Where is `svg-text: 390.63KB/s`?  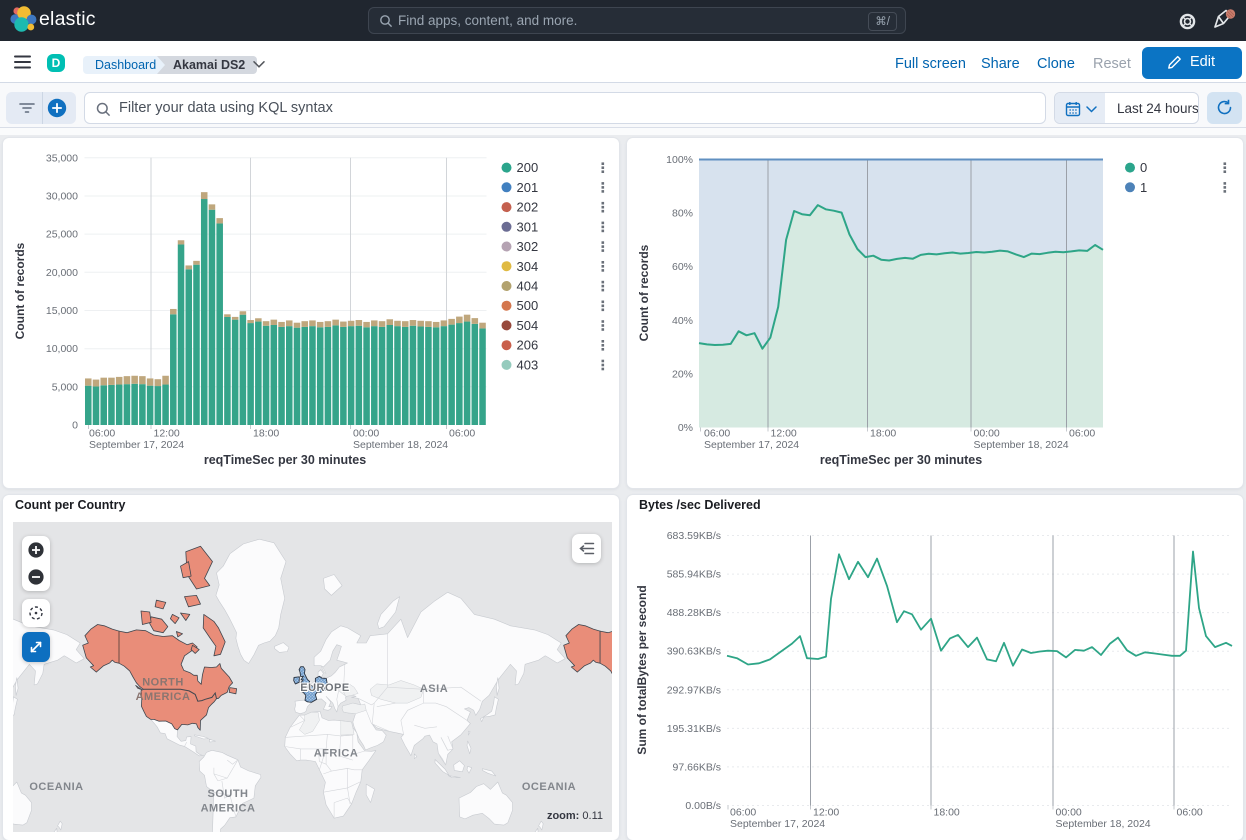 svg-text: 390.63KB/s is located at coordinates (694, 652).